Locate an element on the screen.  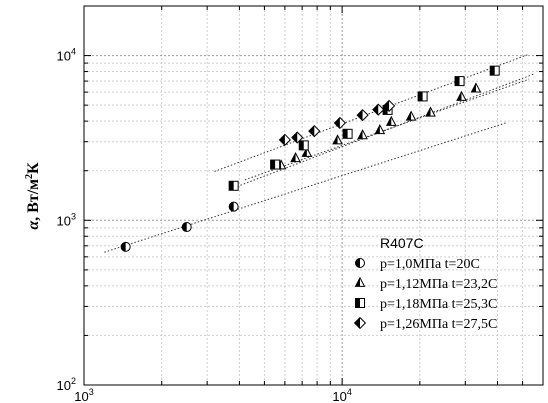
legend-entry-2: p=1,12МПа t=23,2C is located at coordinates (438, 284).